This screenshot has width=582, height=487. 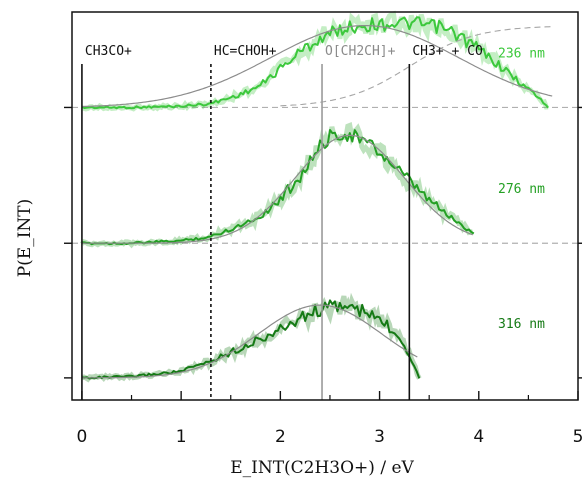 I want to click on series-line-316-nm, so click(x=251, y=339).